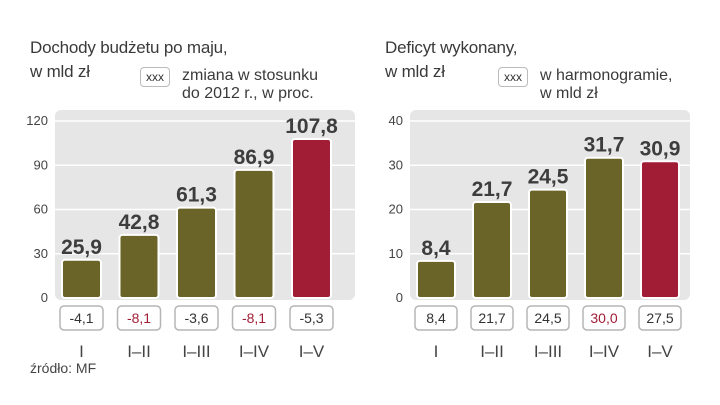 Image resolution: width=720 pixels, height=405 pixels. I want to click on left-bar-value-label: 107,8, so click(311, 126).